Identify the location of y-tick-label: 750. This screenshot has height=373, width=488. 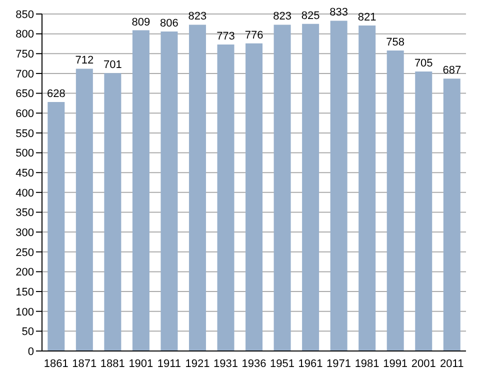
(25, 54).